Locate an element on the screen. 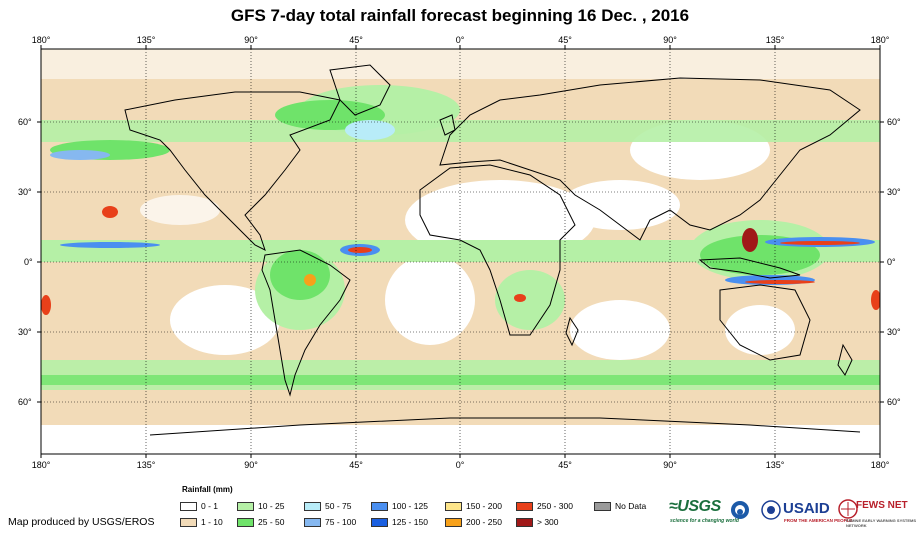 The image size is (920, 539). date-line-red-east is located at coordinates (875, 300).